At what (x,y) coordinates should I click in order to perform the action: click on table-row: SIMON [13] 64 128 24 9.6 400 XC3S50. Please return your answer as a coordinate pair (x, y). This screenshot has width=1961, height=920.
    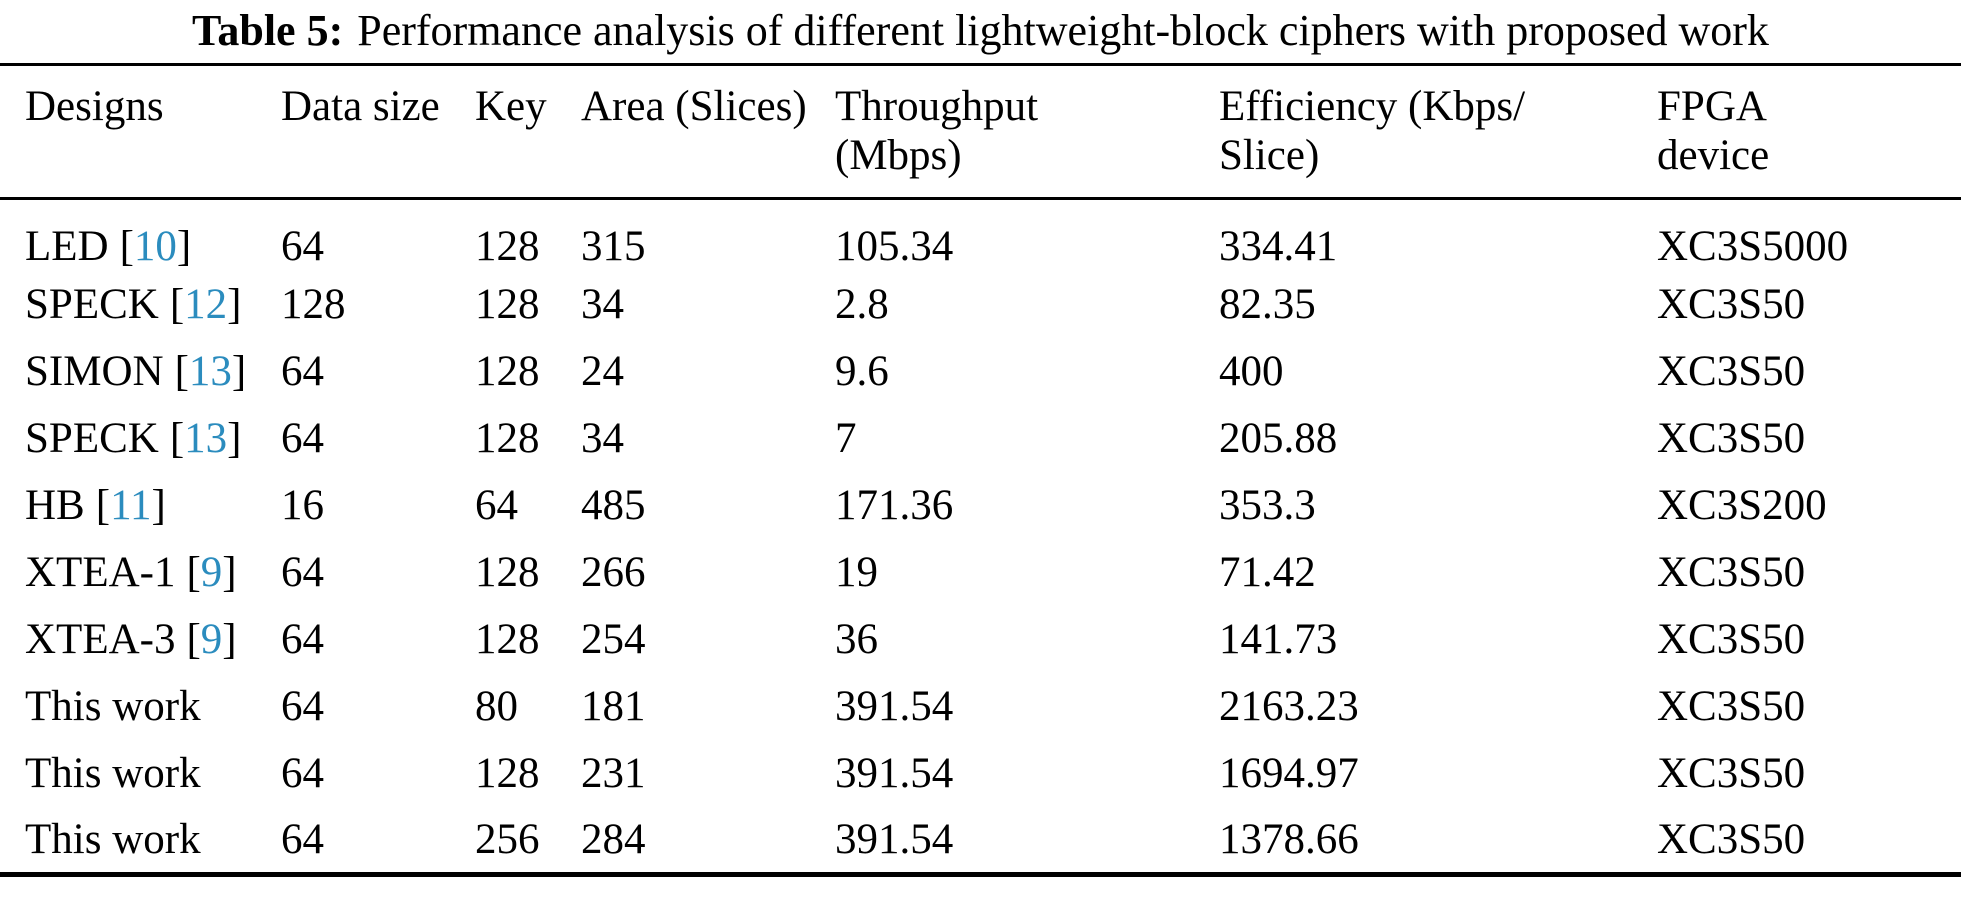
    Looking at the image, I should click on (980, 371).